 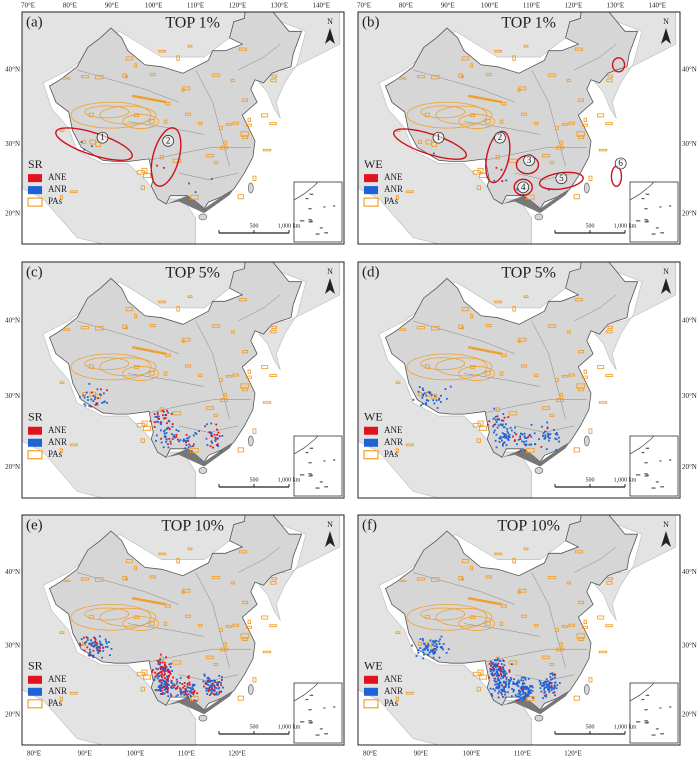 What do you see at coordinates (616, 6) in the screenshot?
I see `lon-label: 130°E` at bounding box center [616, 6].